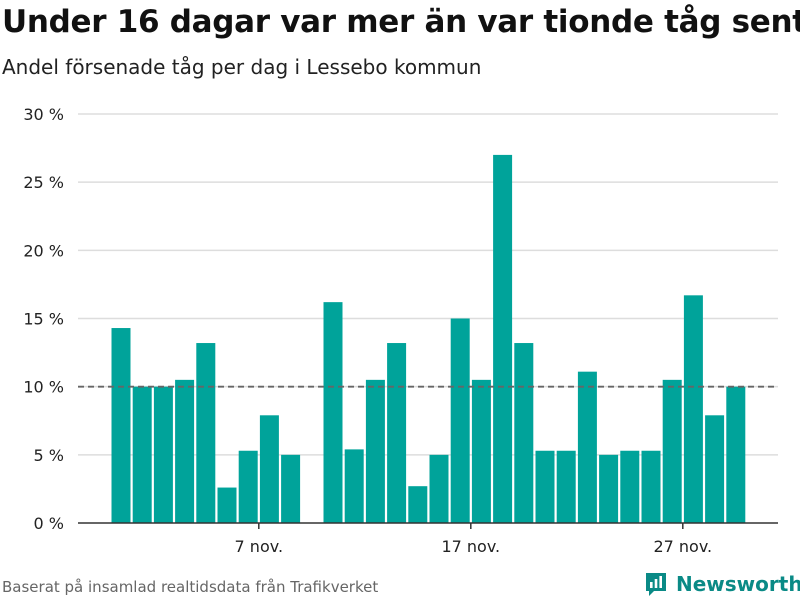 The image size is (800, 600). Describe the element at coordinates (259, 546) in the screenshot. I see `x-tick-label: 7 nov.` at that location.